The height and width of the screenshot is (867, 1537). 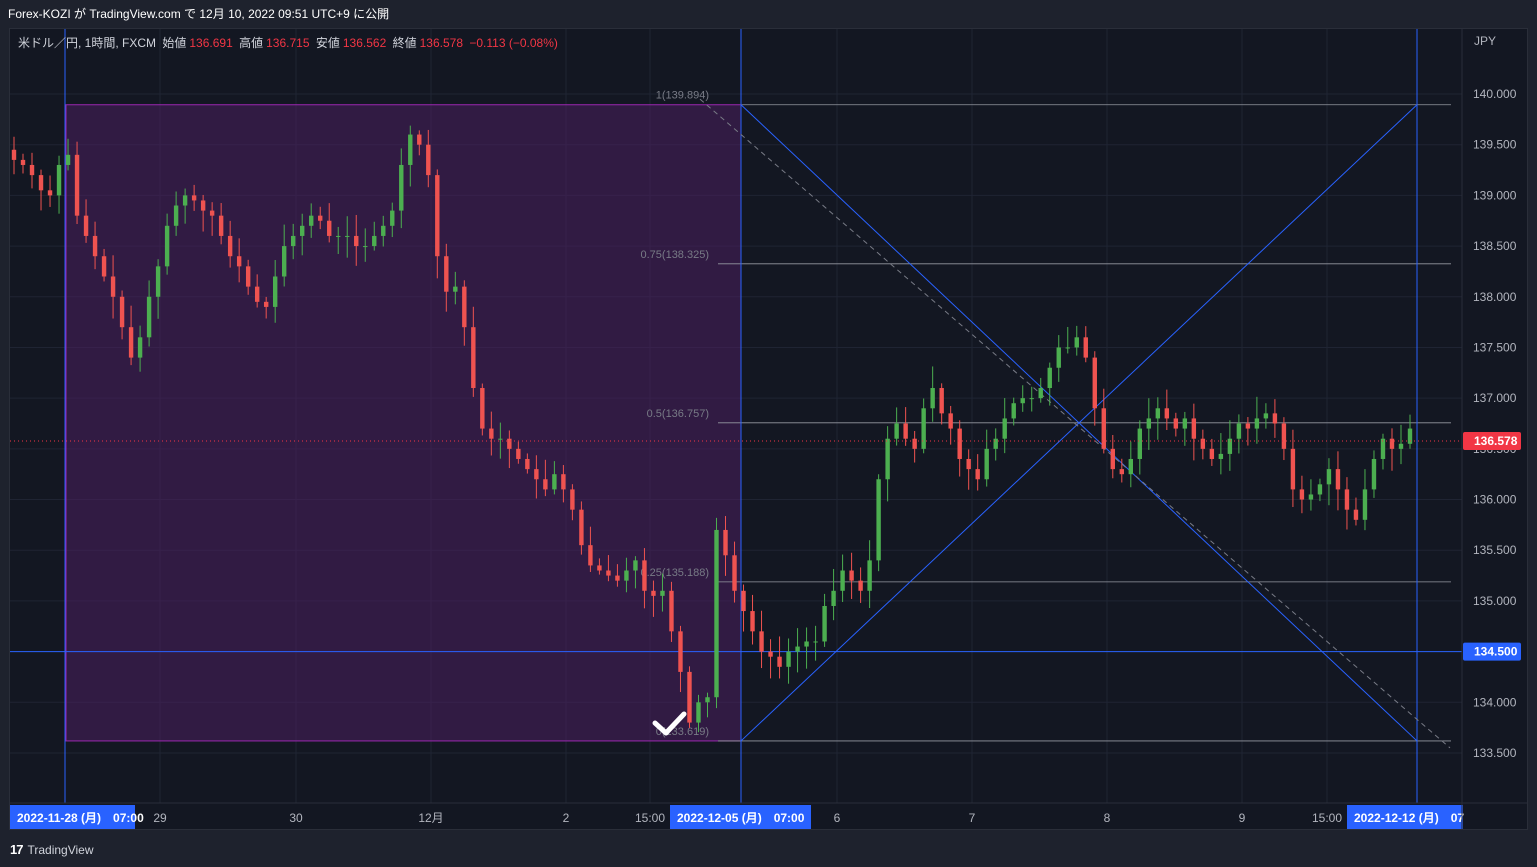 What do you see at coordinates (430, 818) in the screenshot?
I see `time-axis-tick: 12月` at bounding box center [430, 818].